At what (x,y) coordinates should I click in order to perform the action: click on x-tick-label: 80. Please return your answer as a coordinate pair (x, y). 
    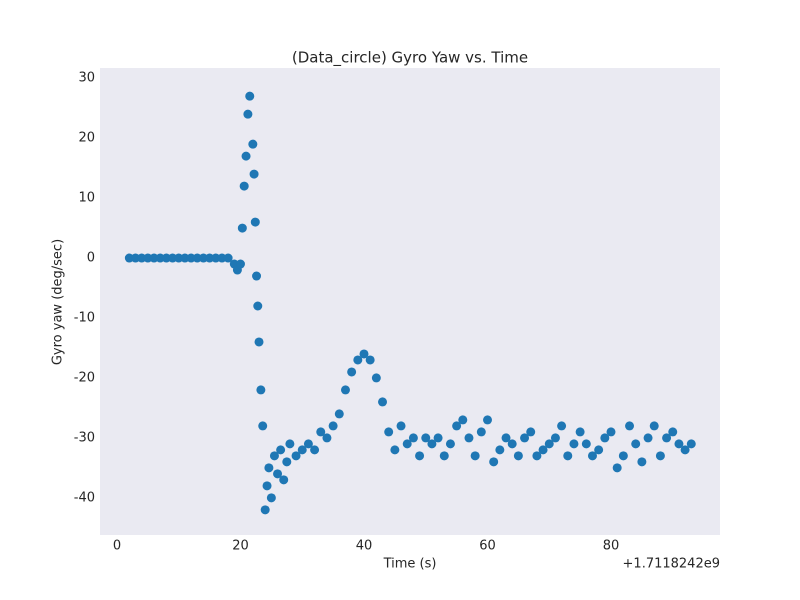
    Looking at the image, I should click on (611, 546).